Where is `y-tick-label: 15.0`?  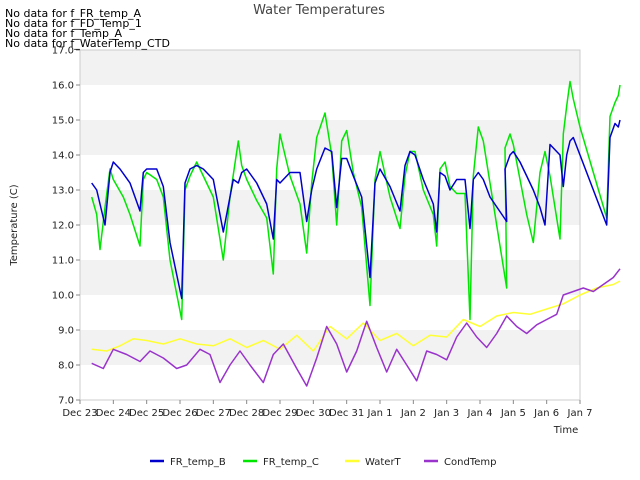 y-tick-label: 15.0 is located at coordinates (63, 121).